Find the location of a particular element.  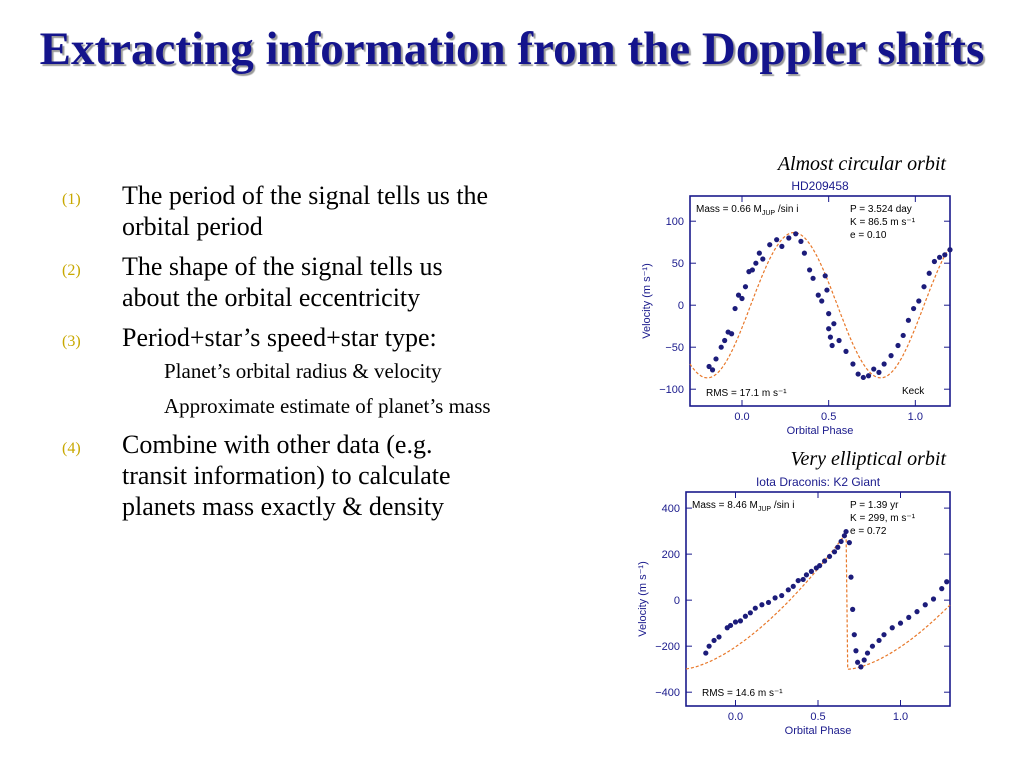

rms-annotation: RMS = 17.1 m s⁻¹ is located at coordinates (746, 393).